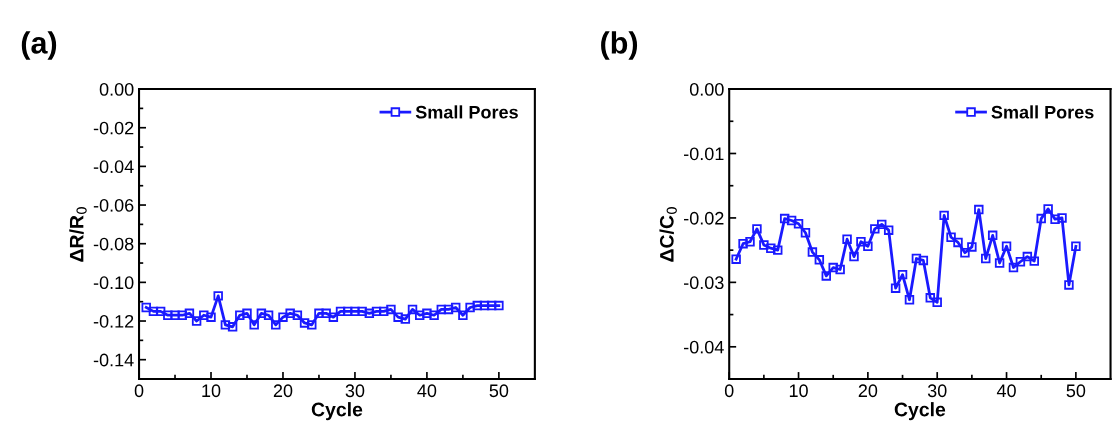 This screenshot has height=440, width=1115. What do you see at coordinates (1076, 391) in the screenshot?
I see `x-tick-label: 50` at bounding box center [1076, 391].